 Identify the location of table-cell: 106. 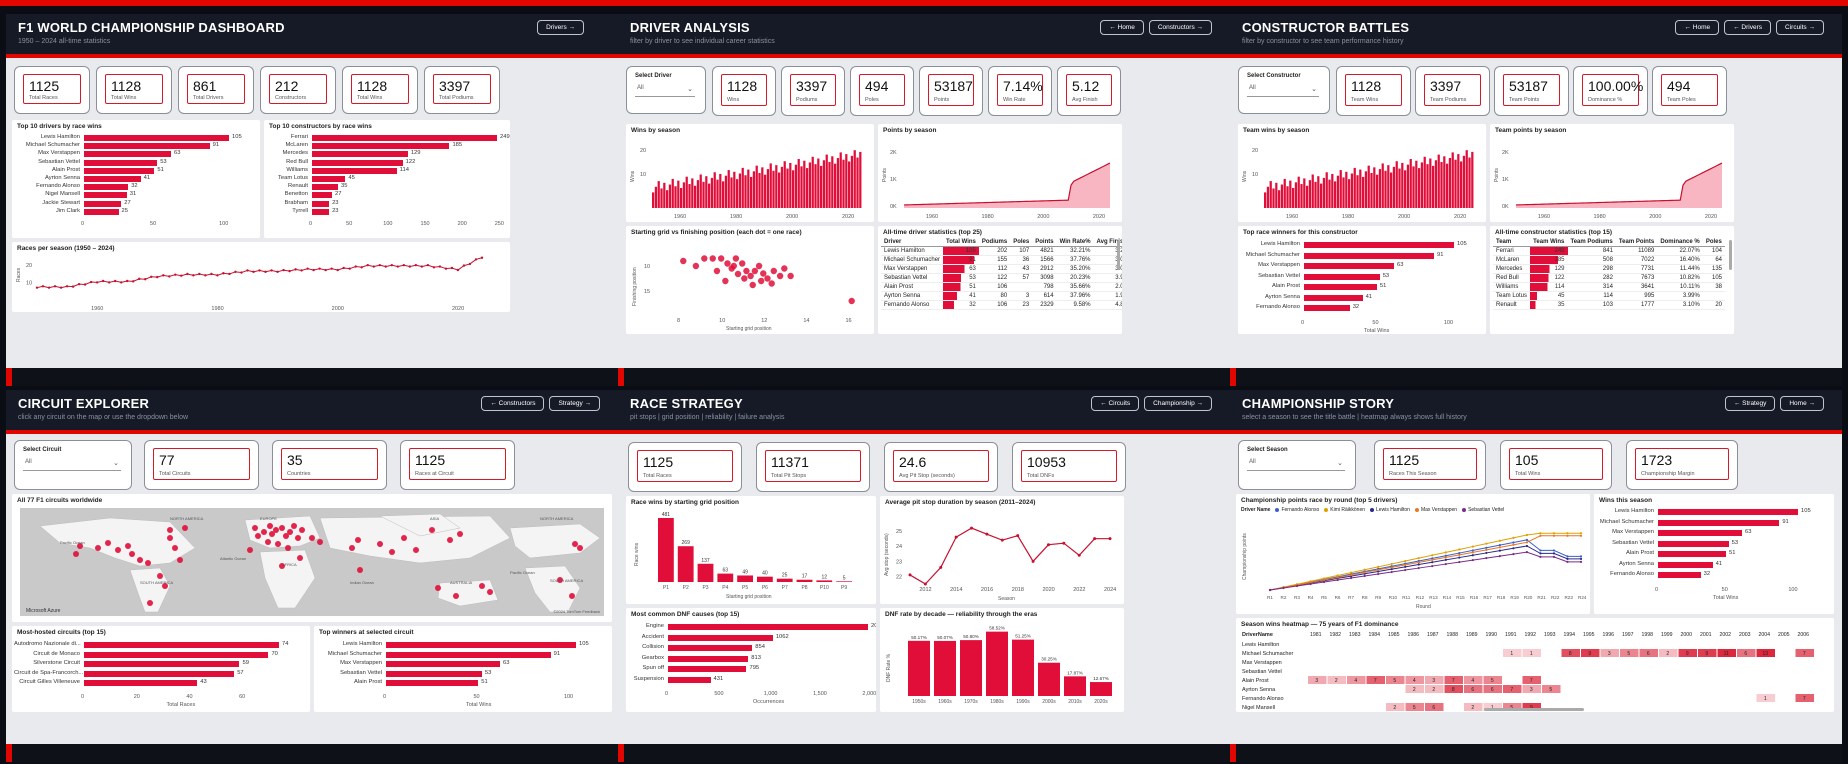
(994, 305).